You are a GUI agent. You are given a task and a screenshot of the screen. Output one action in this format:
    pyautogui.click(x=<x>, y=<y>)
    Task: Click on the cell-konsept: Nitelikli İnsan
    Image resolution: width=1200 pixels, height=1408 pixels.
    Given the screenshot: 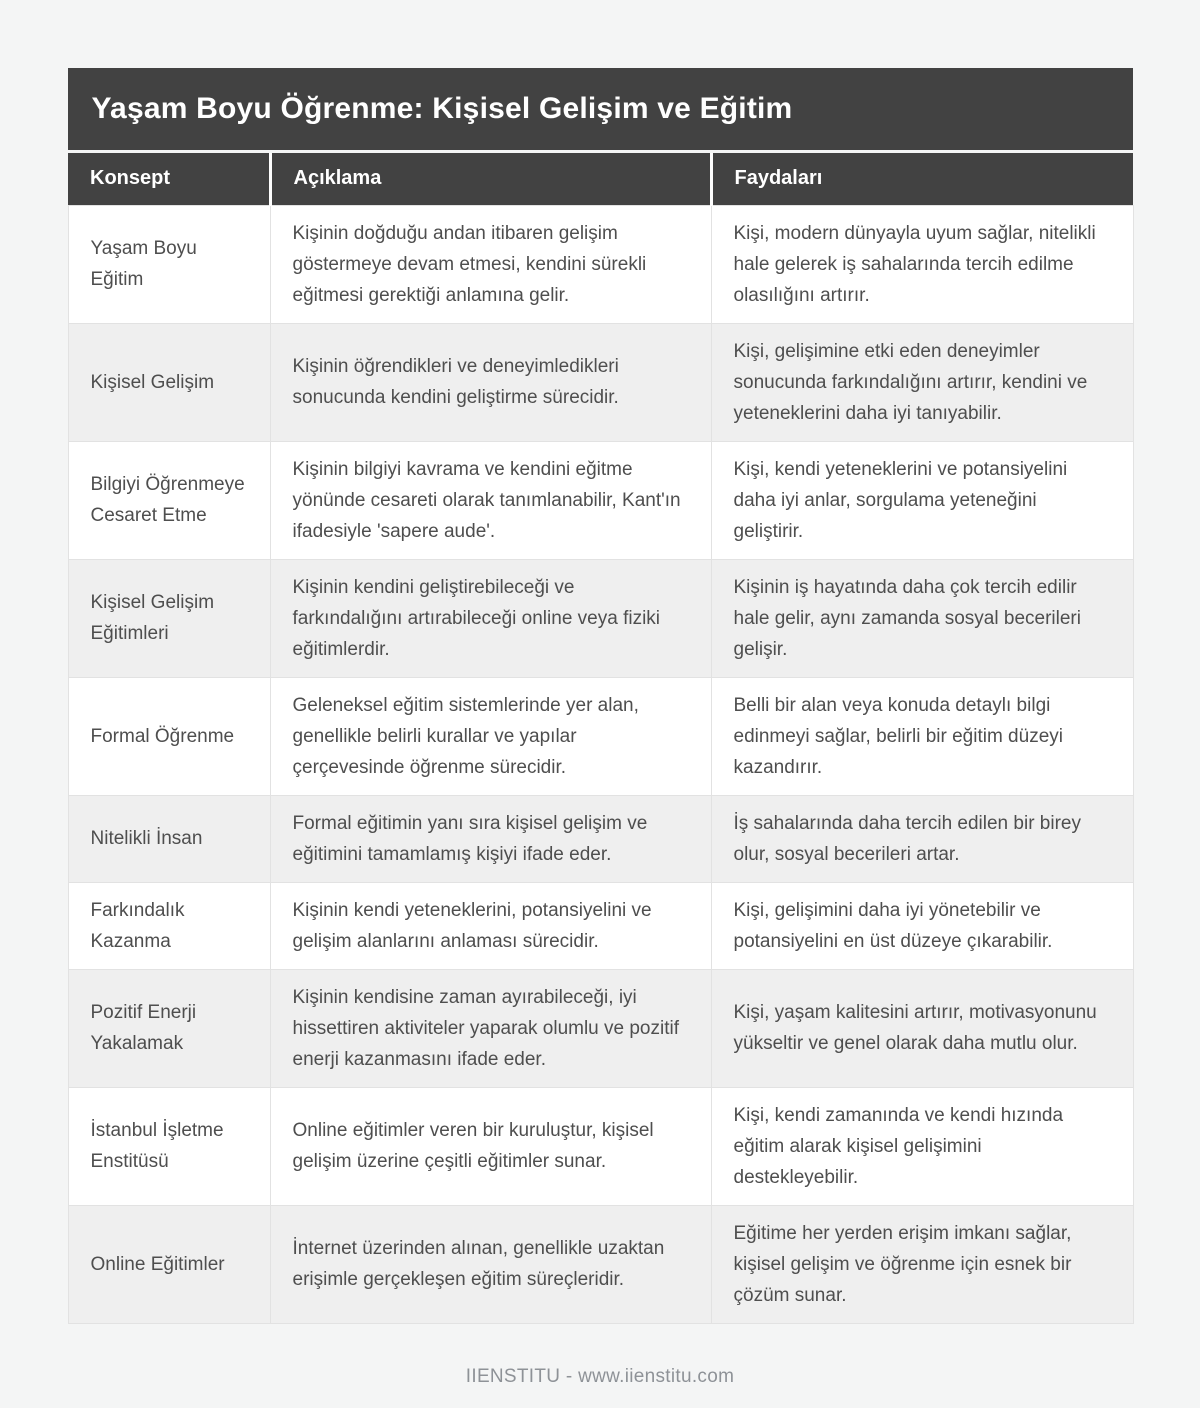 What is the action you would take?
    pyautogui.click(x=169, y=838)
    